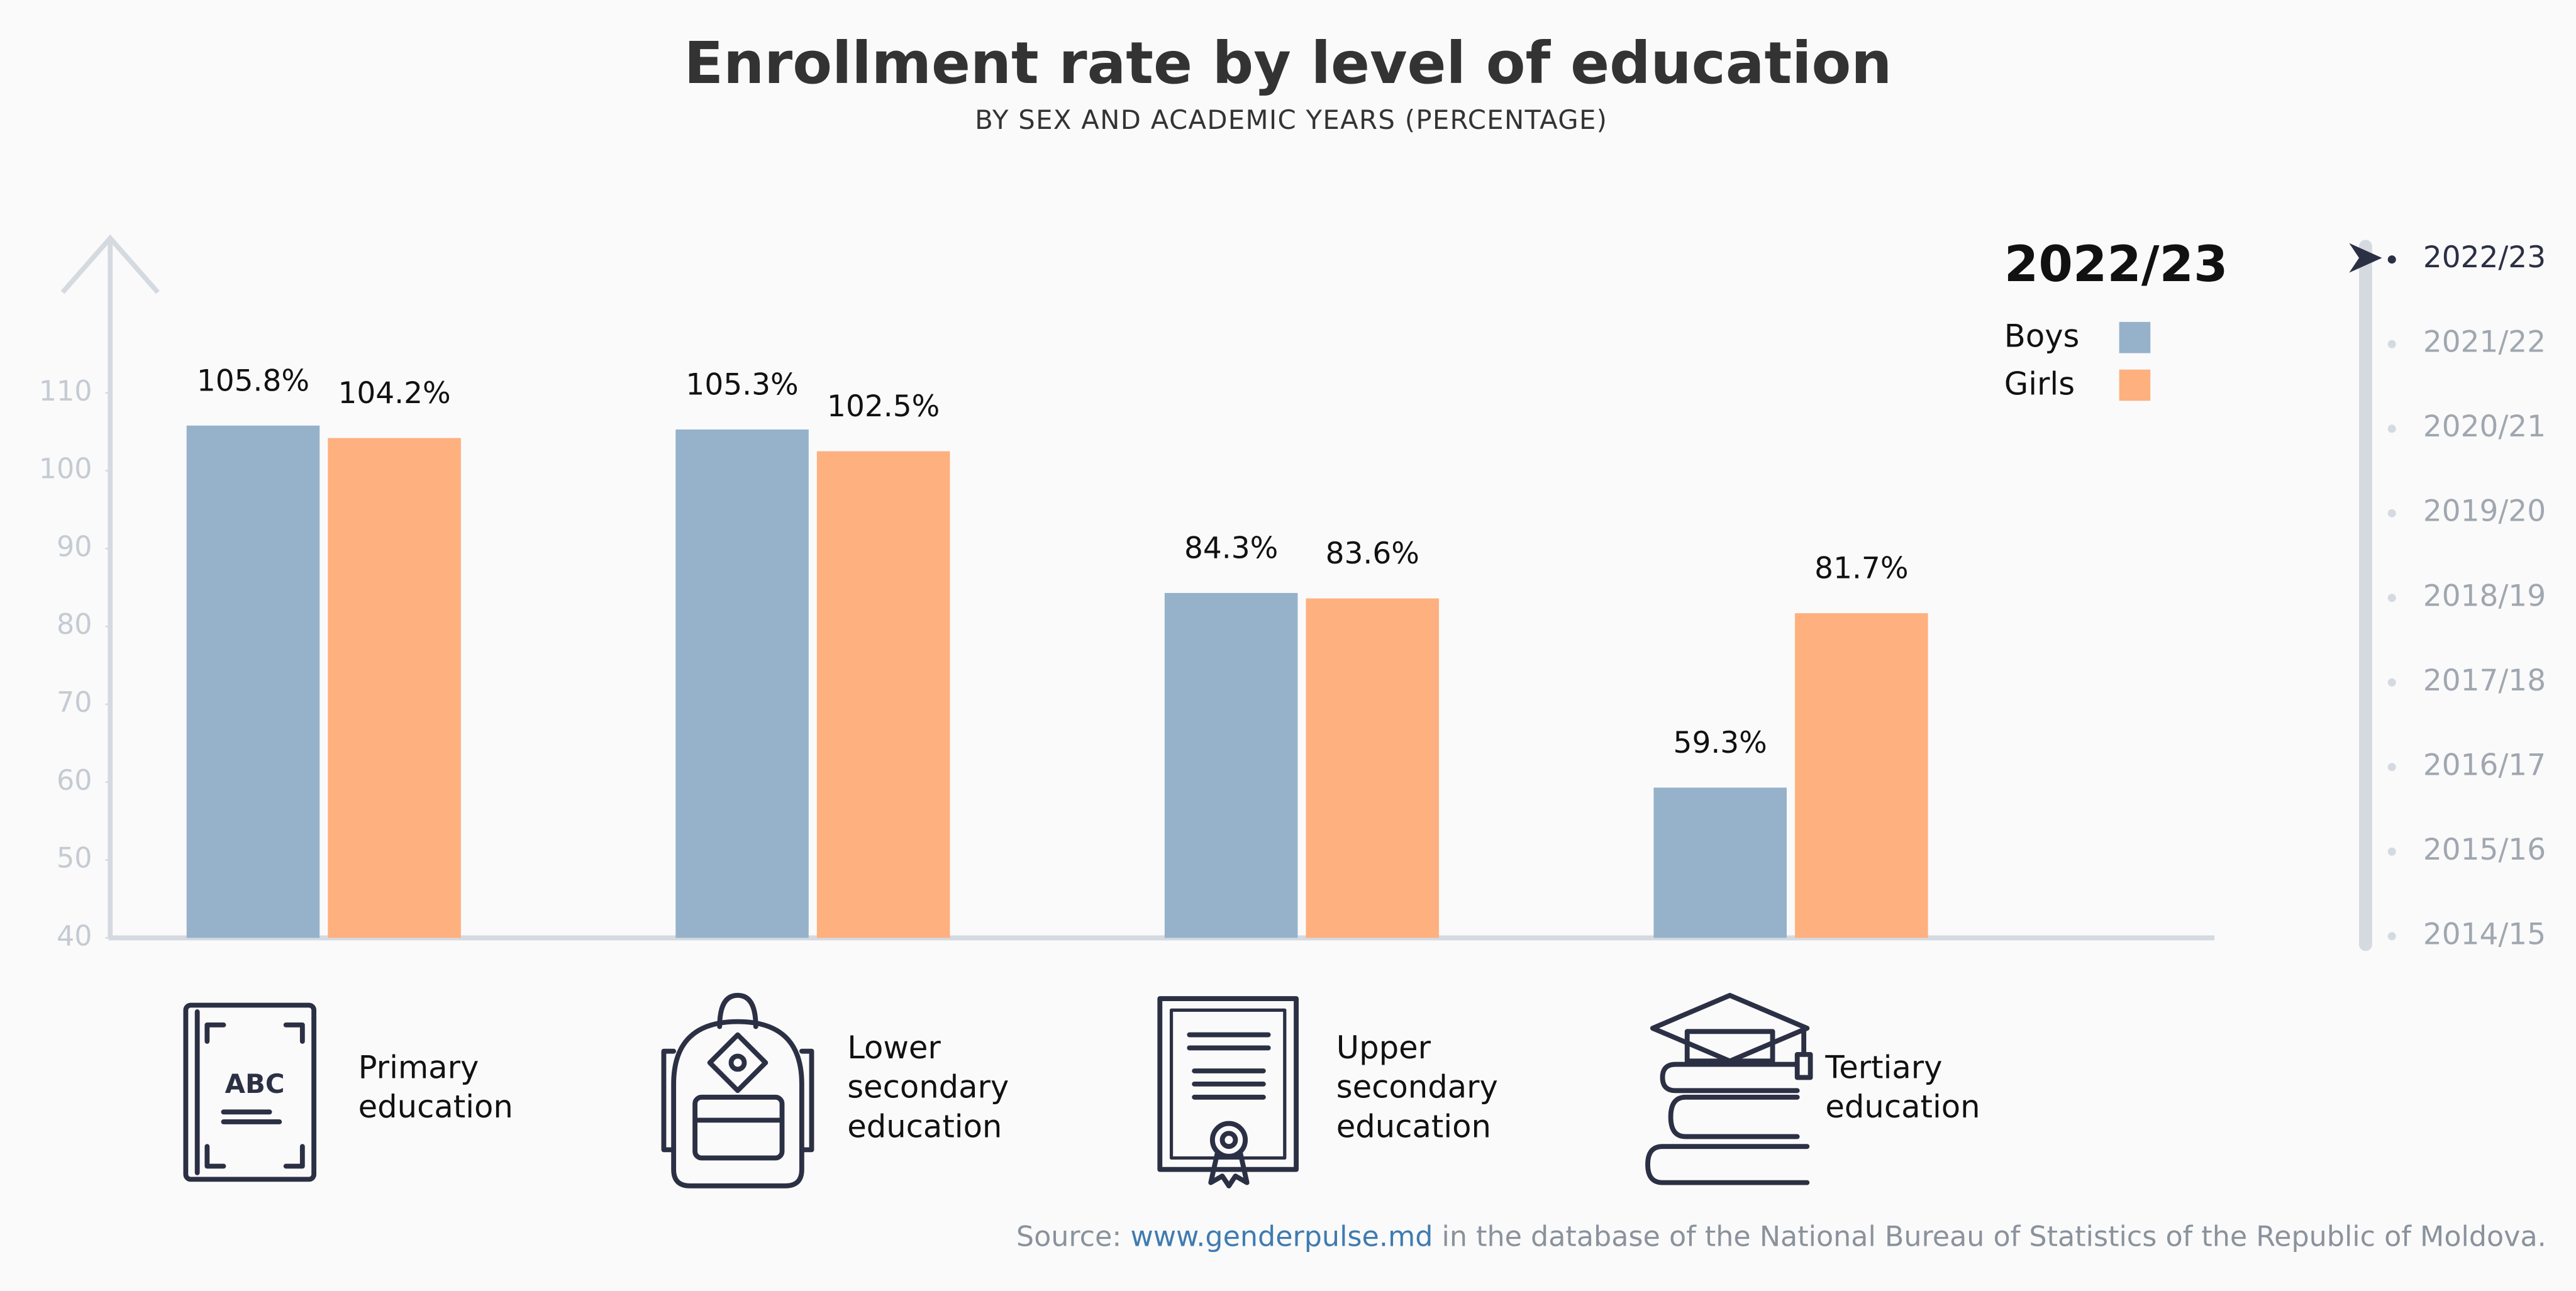 The width and height of the screenshot is (2576, 1291). Describe the element at coordinates (418, 1067) in the screenshot. I see `category-label-line: Primary` at that location.